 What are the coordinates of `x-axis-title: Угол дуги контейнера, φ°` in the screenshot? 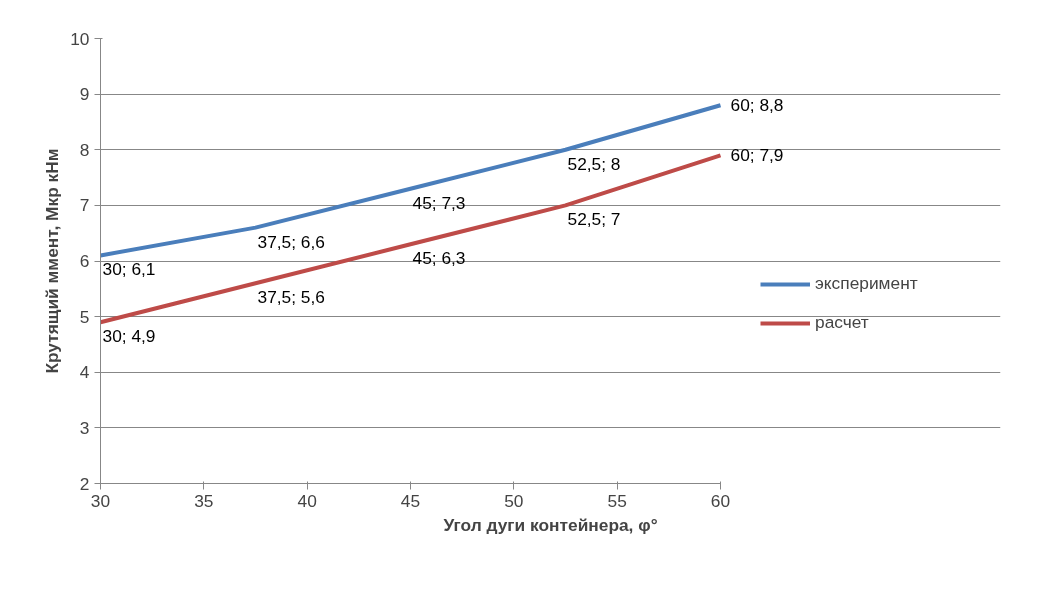 It's located at (550, 524).